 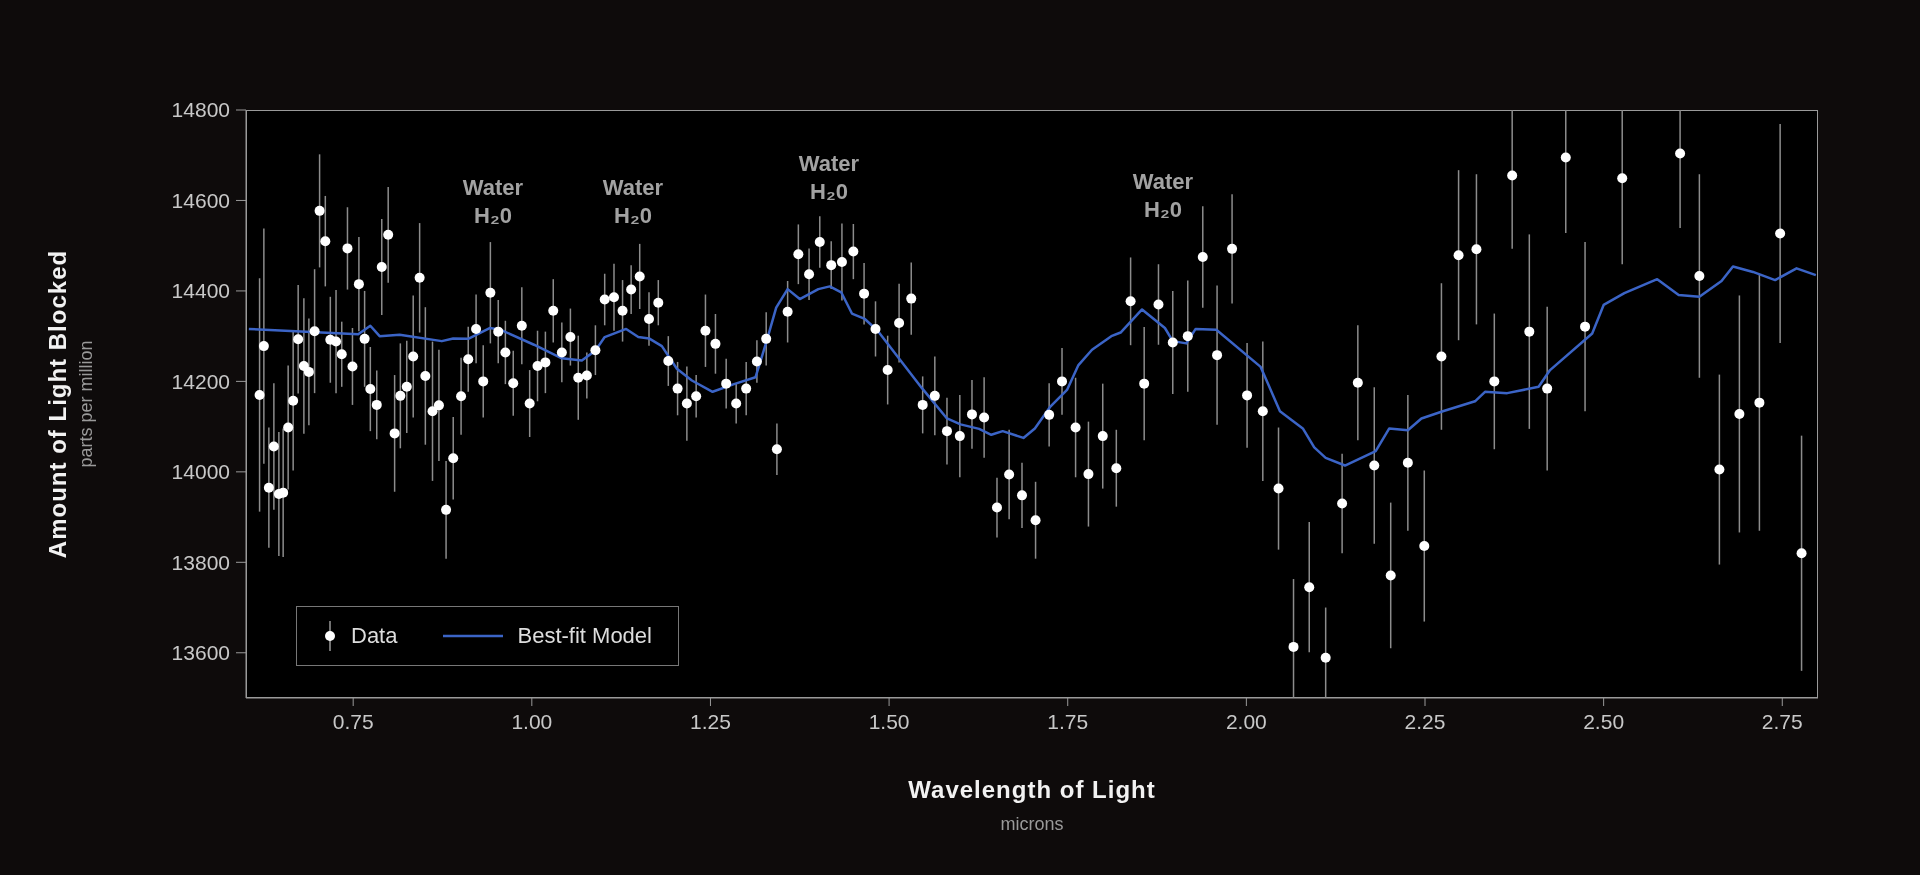 I want to click on y-tick-label: 14400, so click(x=200, y=291).